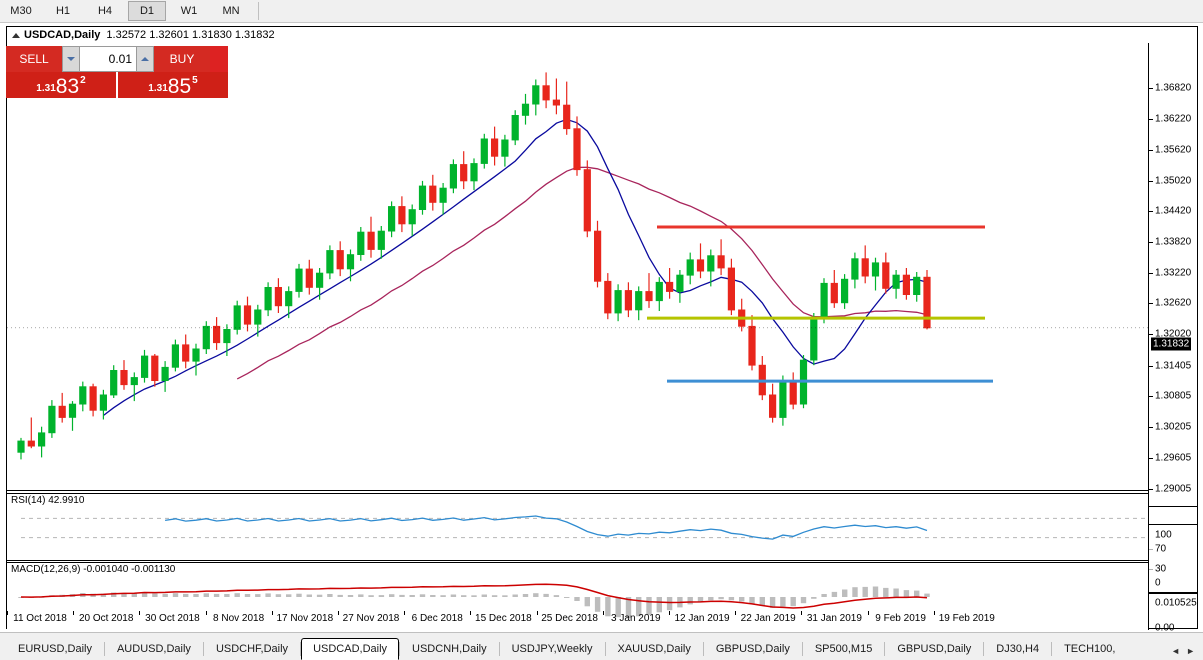 The image size is (1203, 660). I want to click on macd-axis-label: 0.00, so click(1165, 628).